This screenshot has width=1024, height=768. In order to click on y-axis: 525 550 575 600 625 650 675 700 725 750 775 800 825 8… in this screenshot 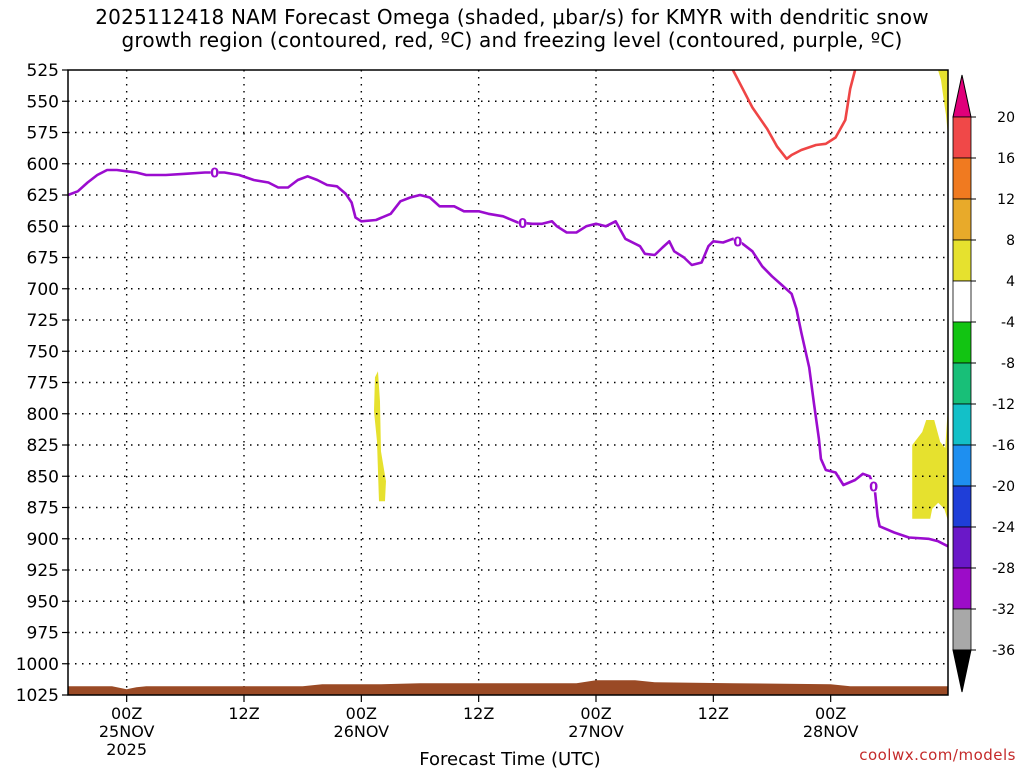, I will do `click(42, 383)`.